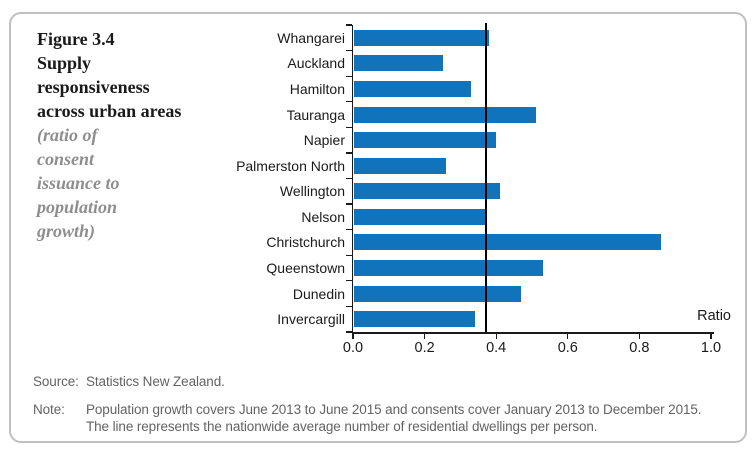 The image size is (755, 452). What do you see at coordinates (56, 381) in the screenshot?
I see `source-label: Source:` at bounding box center [56, 381].